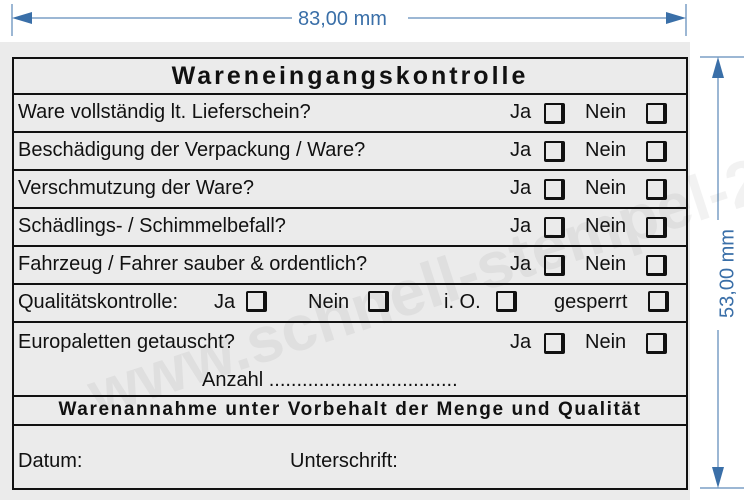 This screenshot has width=744, height=500. Describe the element at coordinates (329, 302) in the screenshot. I see `quality-no-label: Nein` at that location.